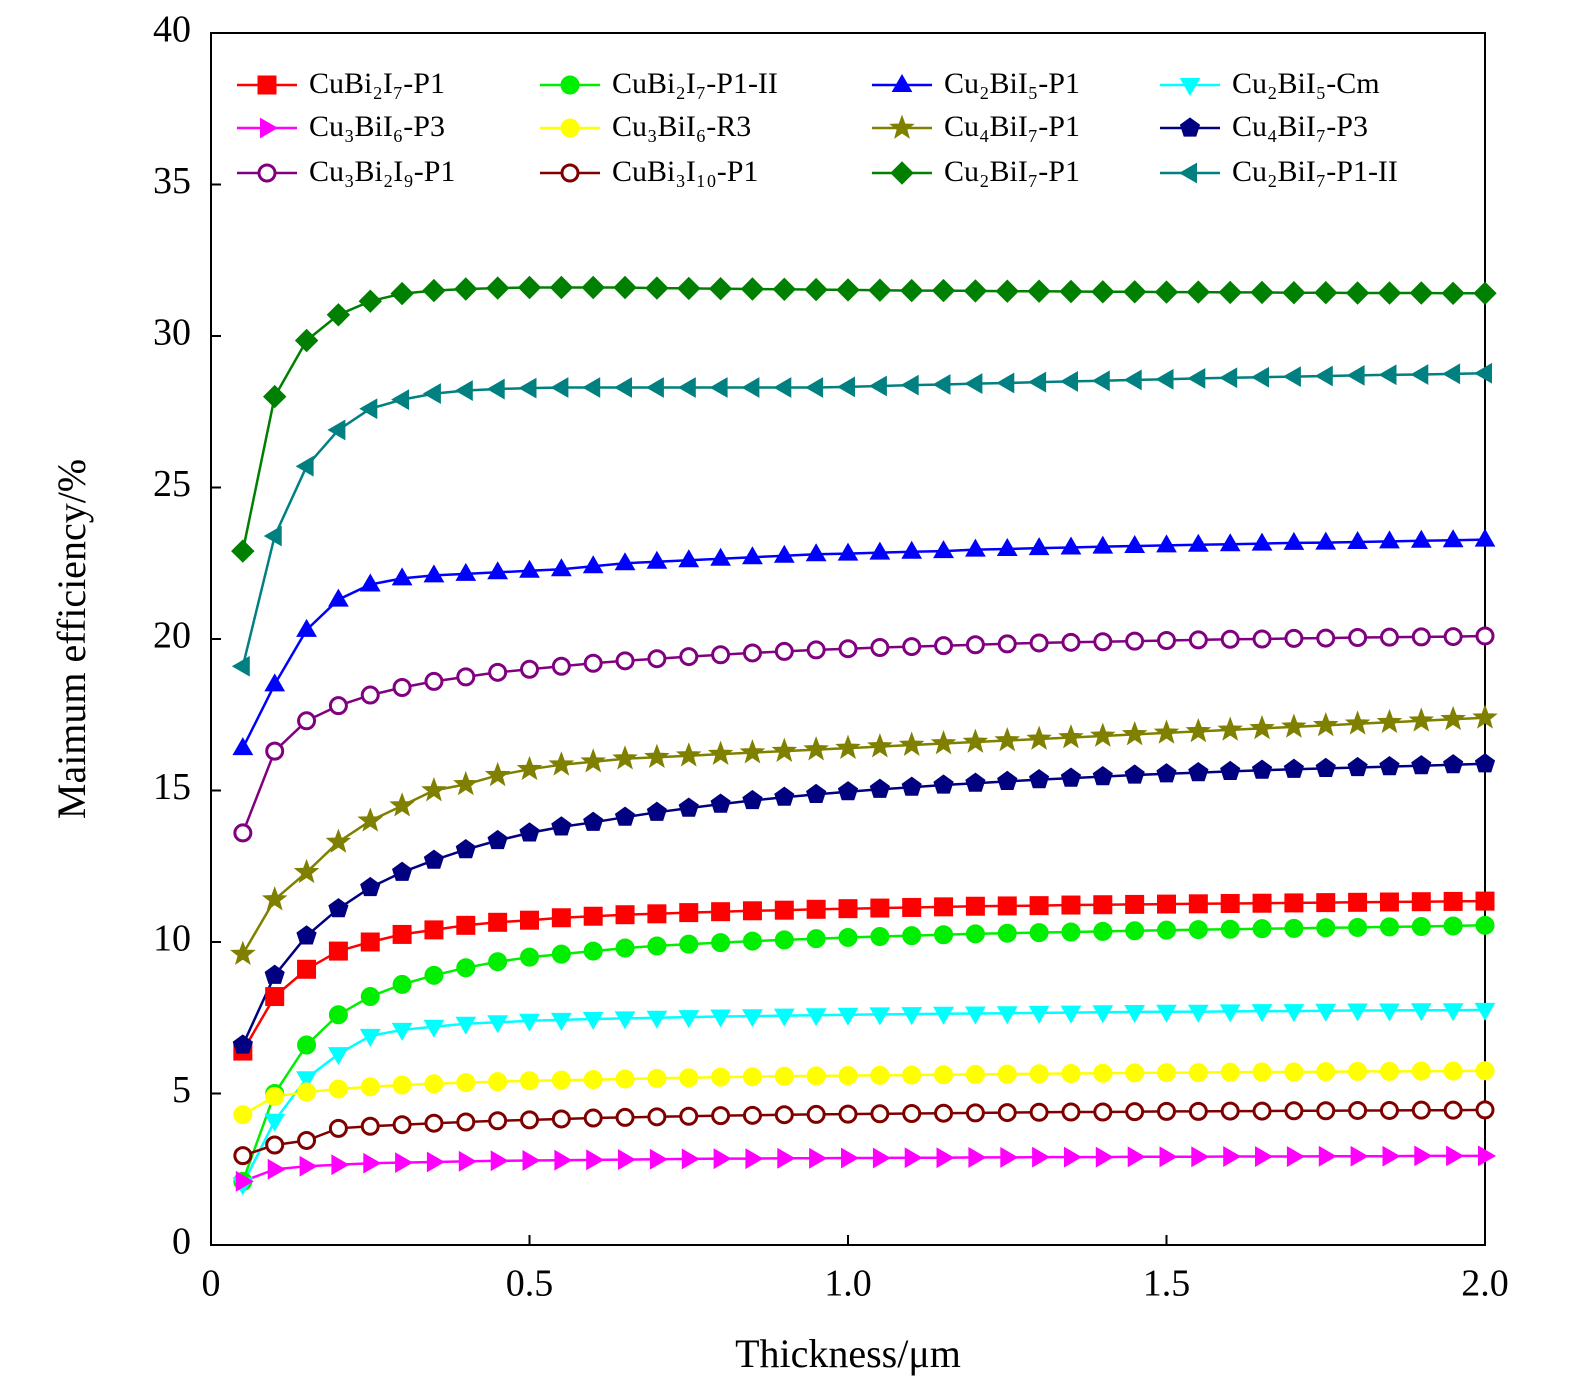 The width and height of the screenshot is (1575, 1398). Describe the element at coordinates (848, 1353) in the screenshot. I see `x-axis-label: Thickness/μm` at that location.